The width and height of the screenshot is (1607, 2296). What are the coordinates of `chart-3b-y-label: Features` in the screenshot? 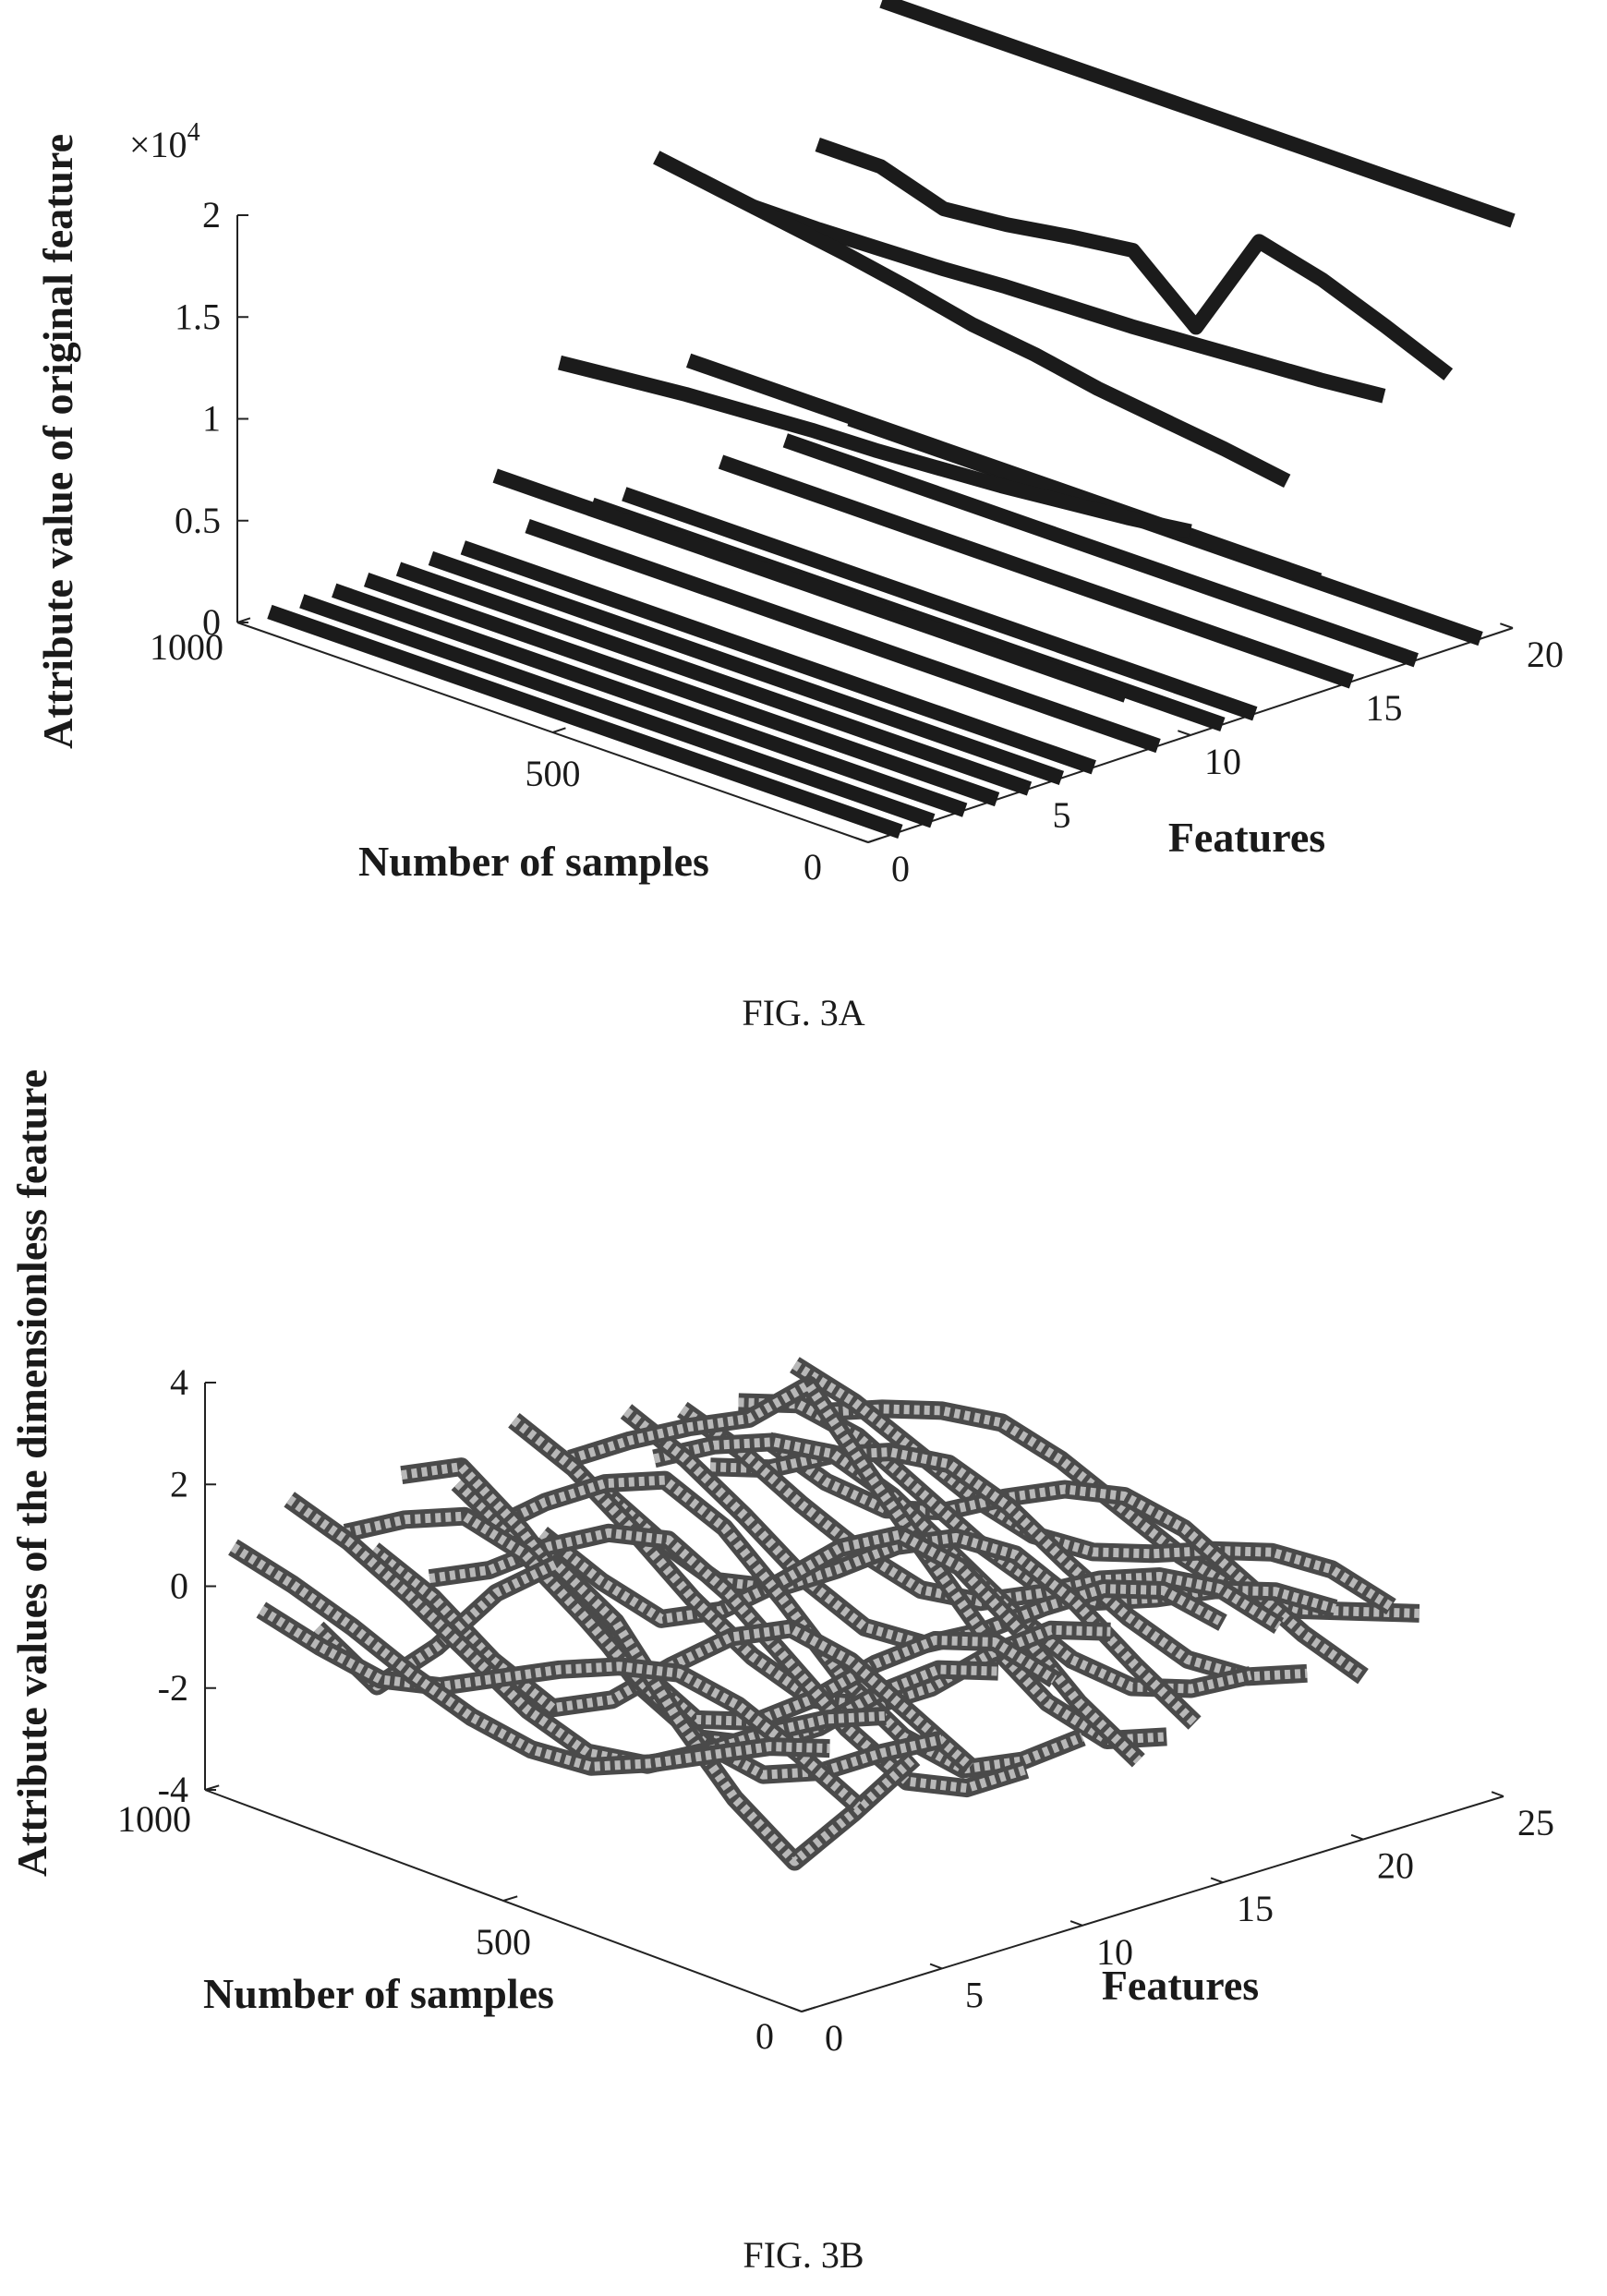 It's located at (1181, 1986).